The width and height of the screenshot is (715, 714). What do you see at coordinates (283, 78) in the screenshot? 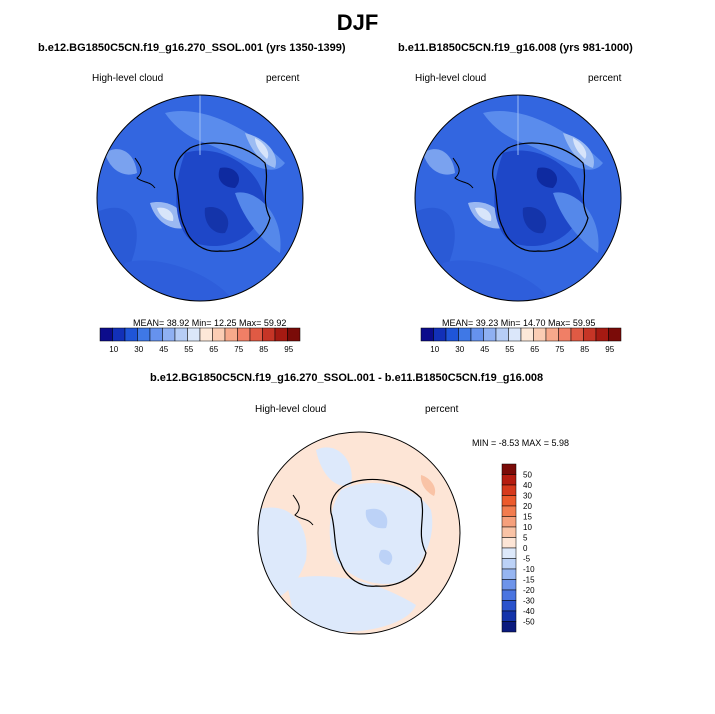
I see `panel-1-units-label: percent` at bounding box center [283, 78].